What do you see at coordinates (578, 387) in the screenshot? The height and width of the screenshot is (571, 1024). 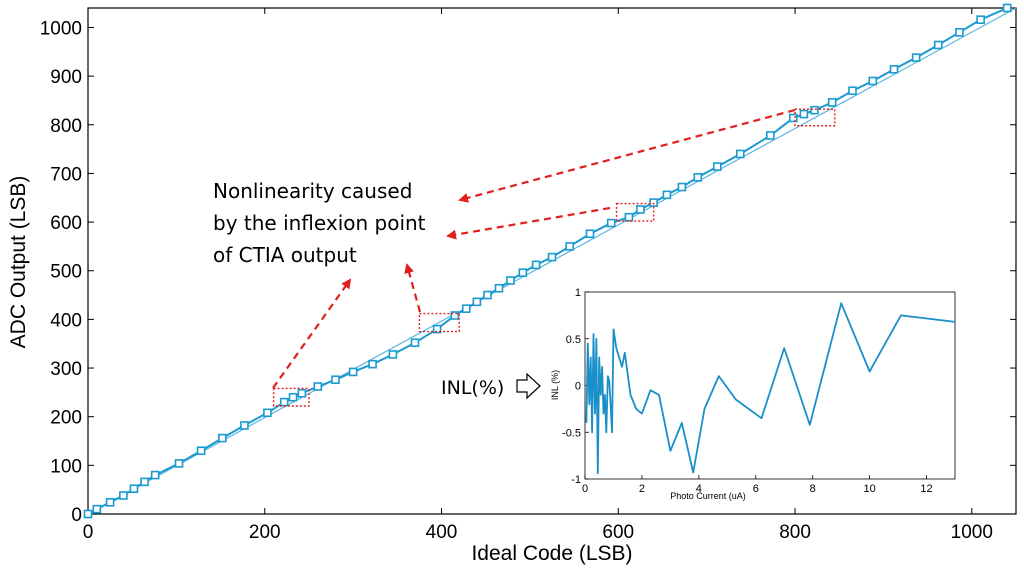 I see `inset-y-tick-label: 0` at bounding box center [578, 387].